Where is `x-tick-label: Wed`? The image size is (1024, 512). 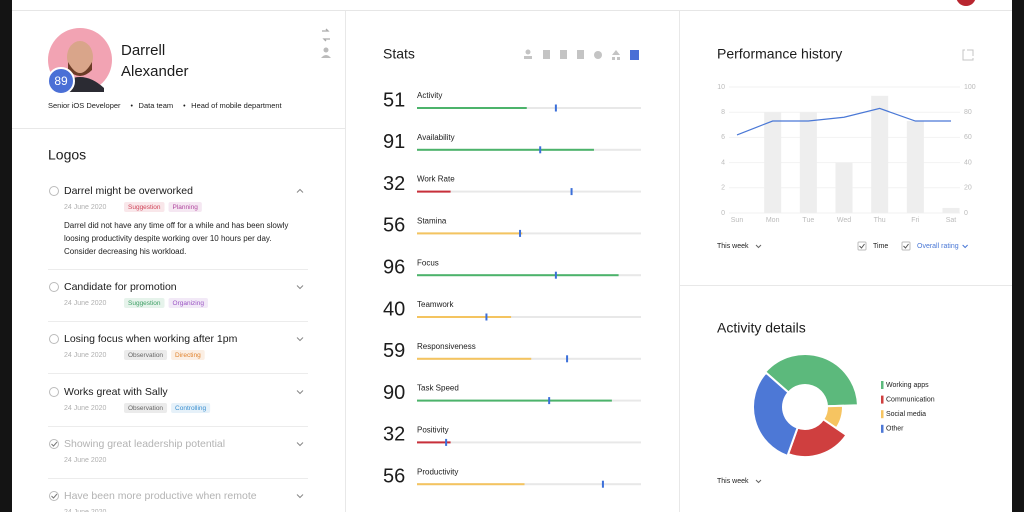 x-tick-label: Wed is located at coordinates (844, 220).